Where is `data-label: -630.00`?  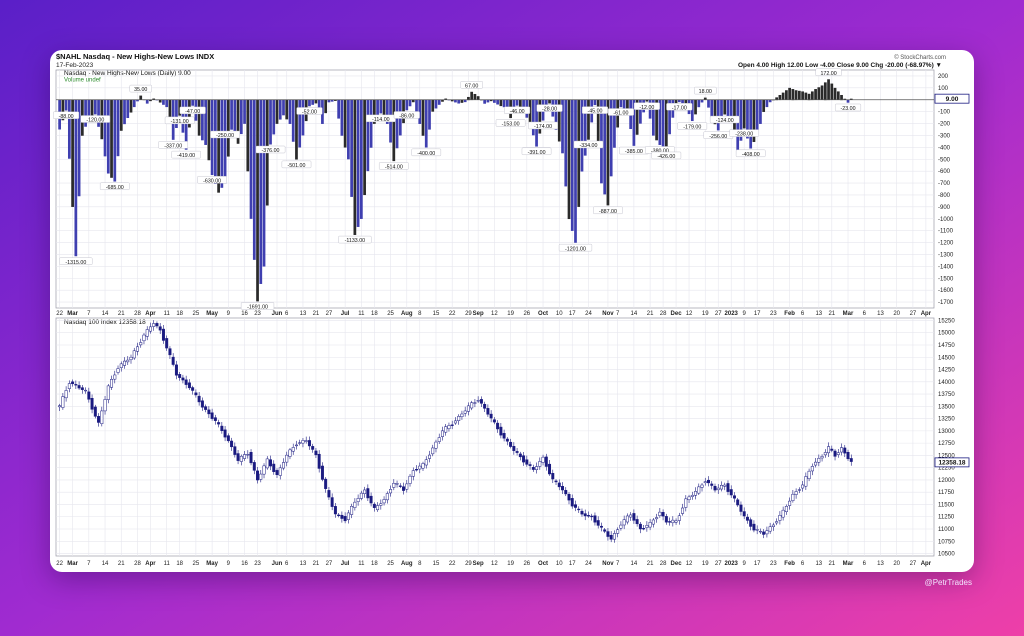 data-label: -630.00 is located at coordinates (212, 181).